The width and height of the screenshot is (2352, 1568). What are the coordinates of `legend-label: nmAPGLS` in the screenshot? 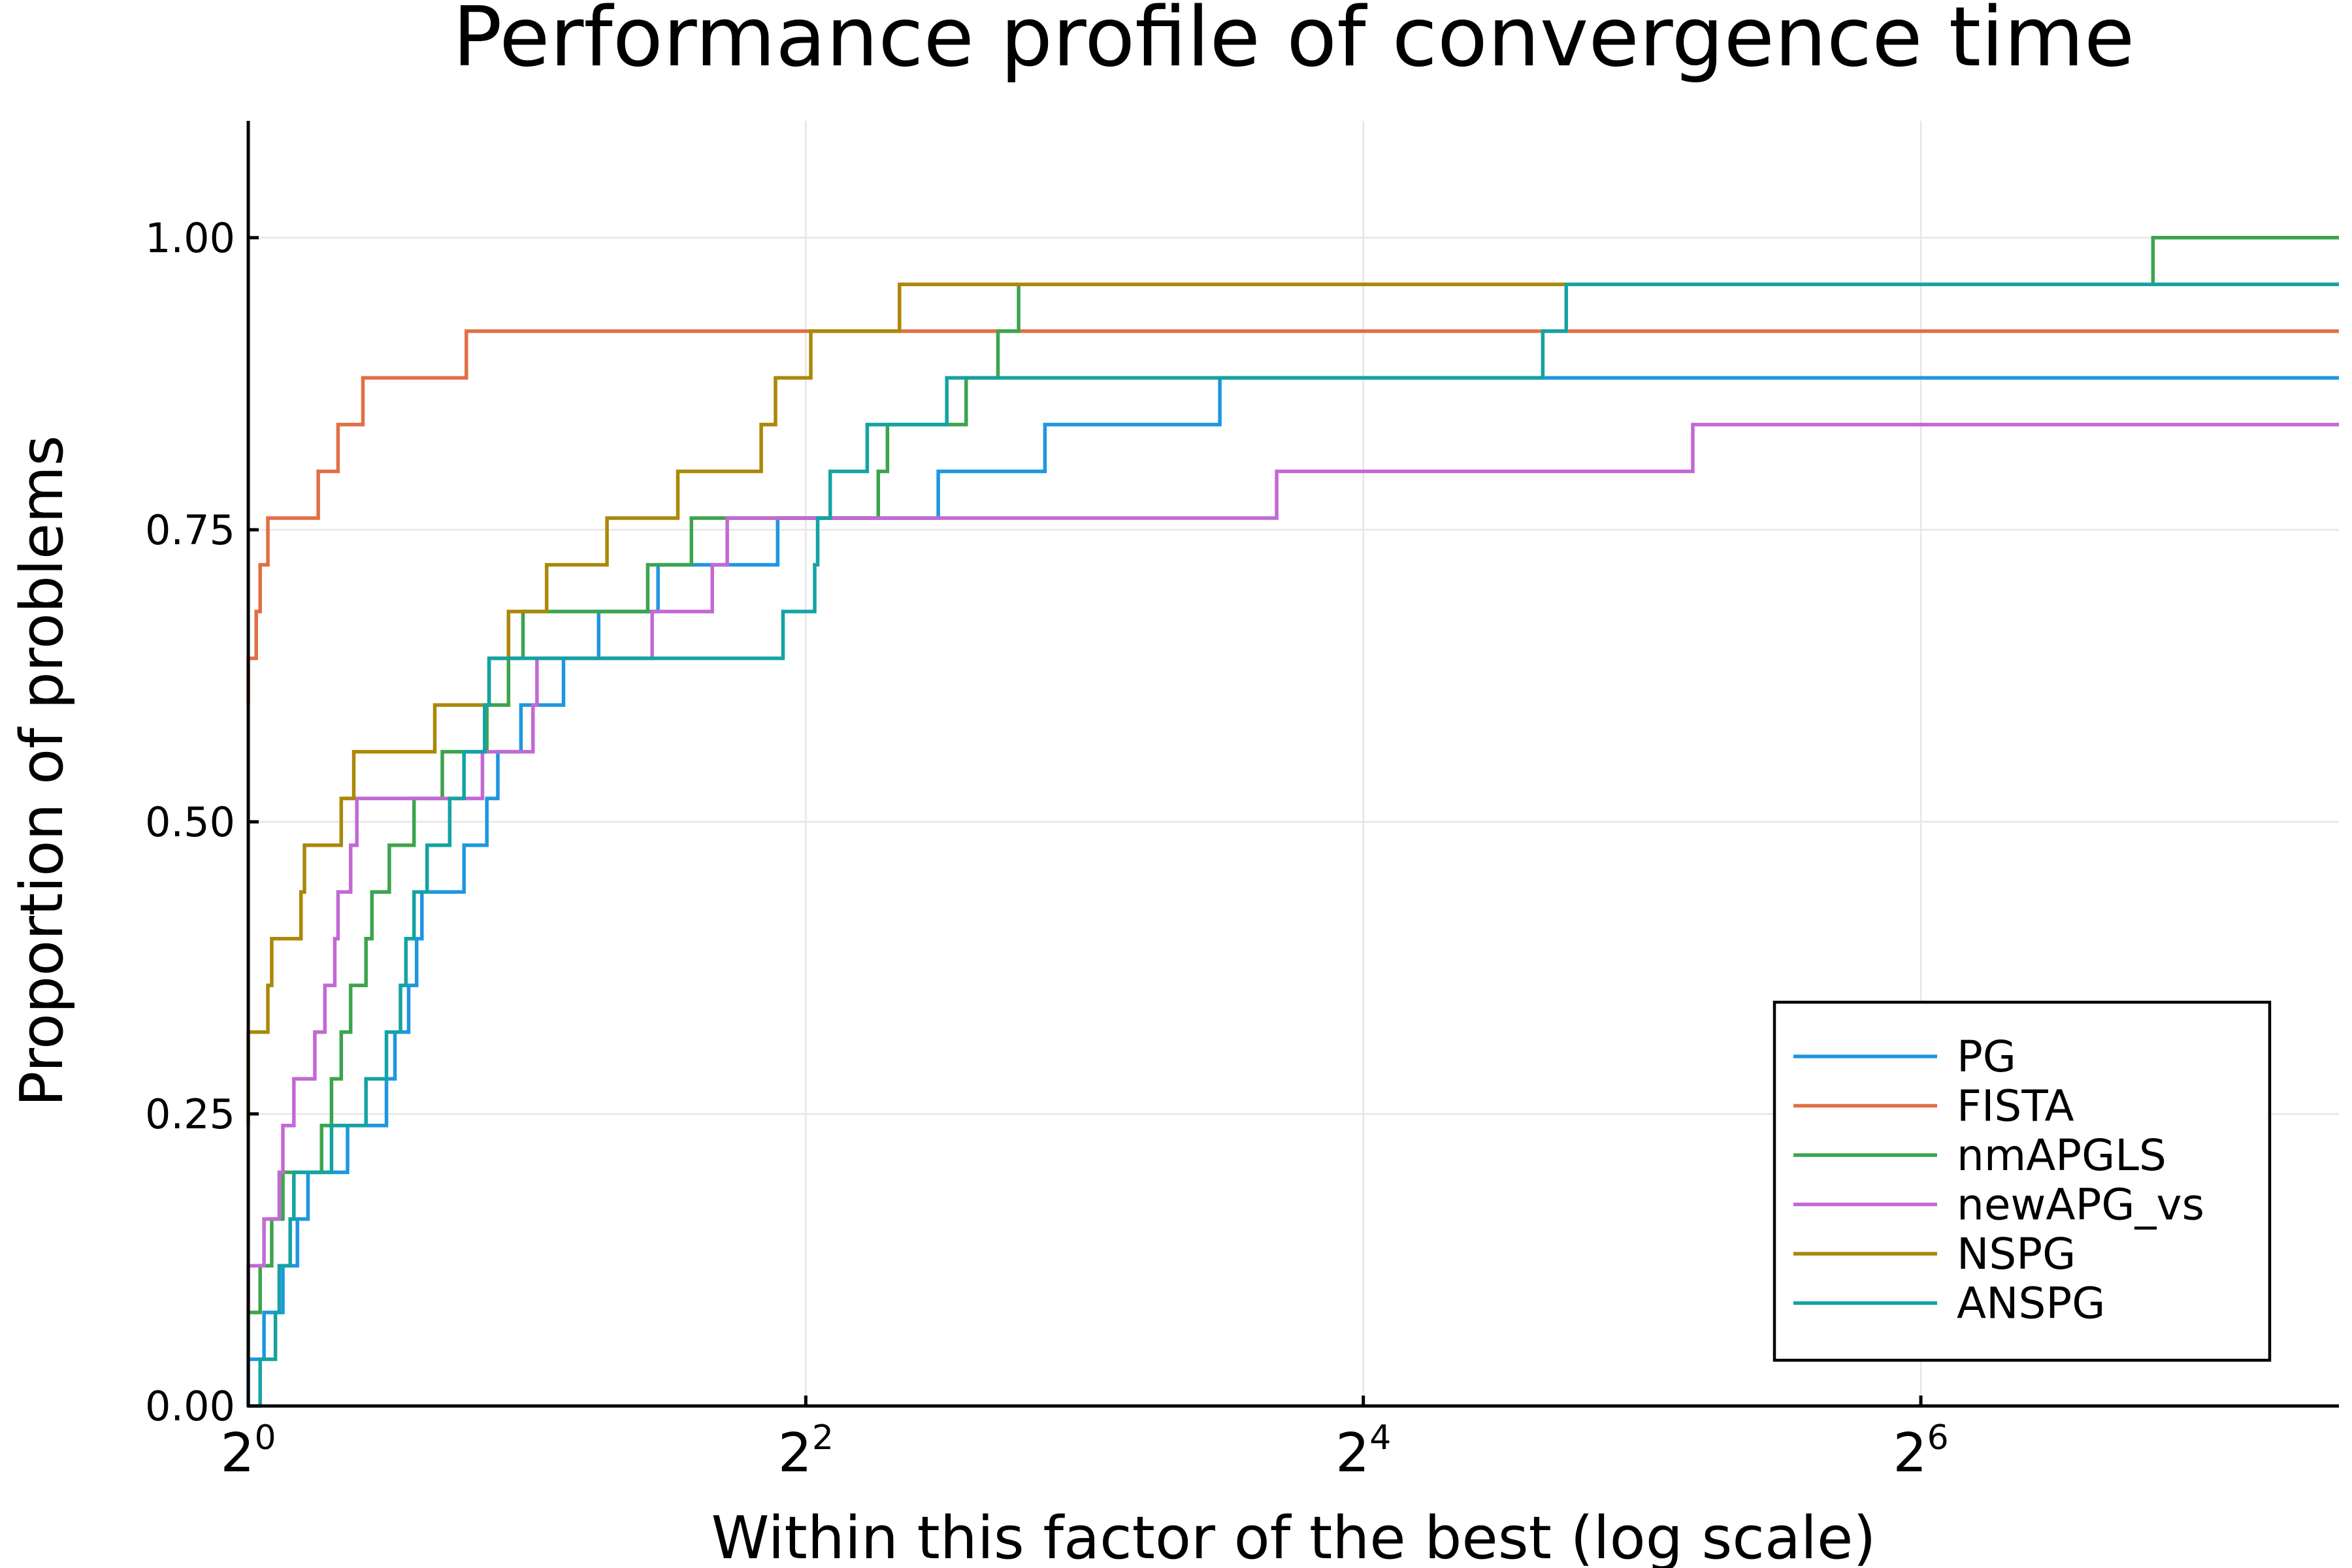 It's located at (2061, 1155).